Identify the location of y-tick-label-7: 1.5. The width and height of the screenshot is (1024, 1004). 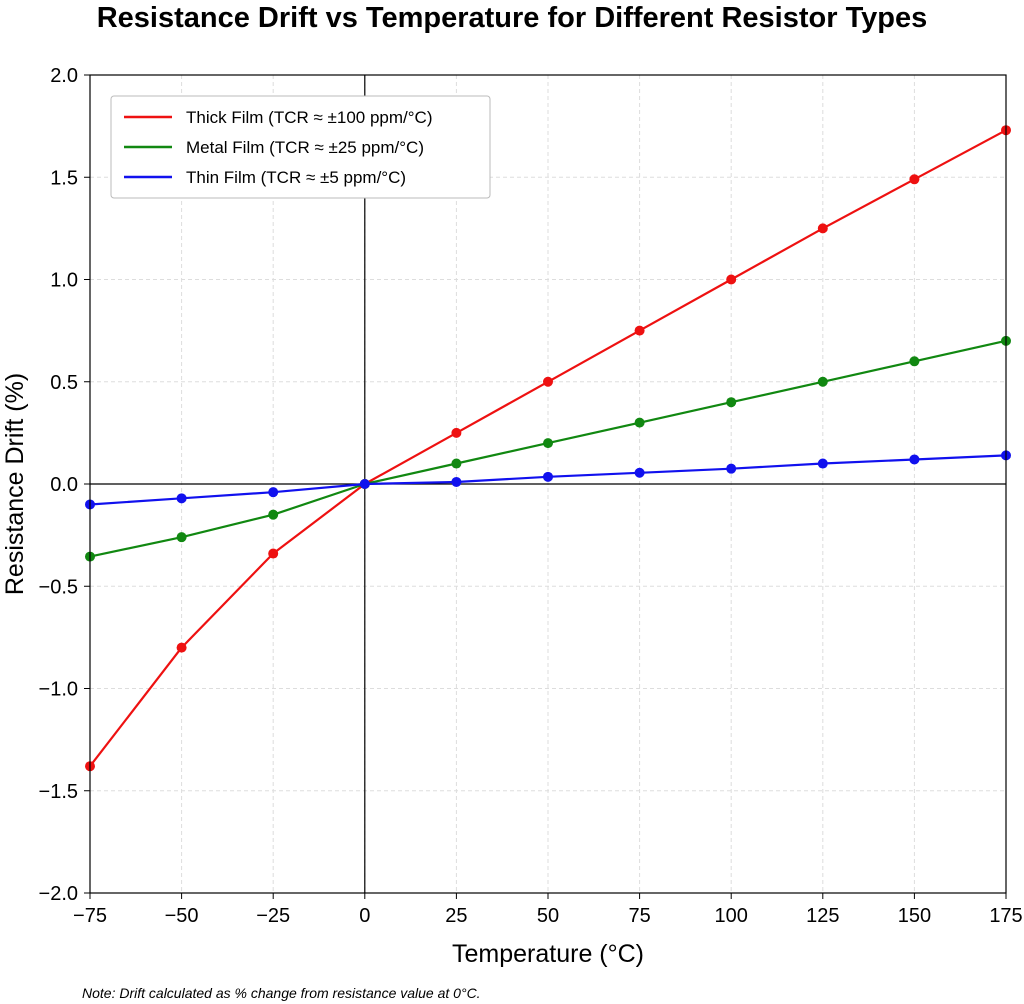
(64, 178).